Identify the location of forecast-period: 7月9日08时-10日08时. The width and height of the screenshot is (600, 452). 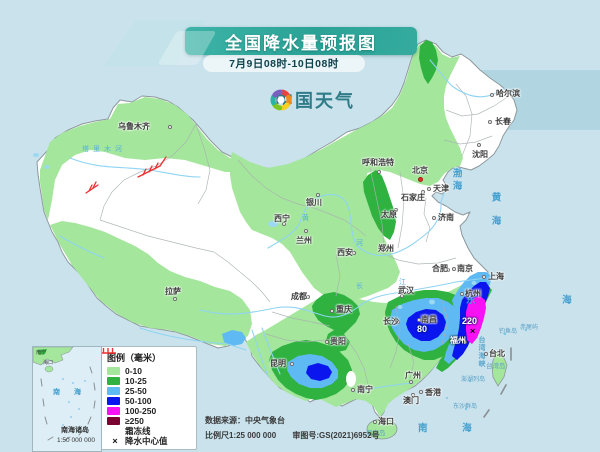
(284, 64).